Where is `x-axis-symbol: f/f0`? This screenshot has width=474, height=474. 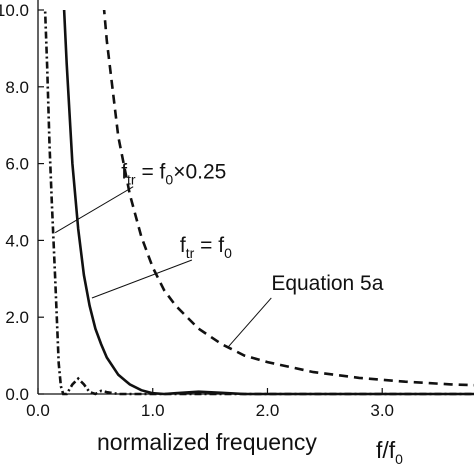 x-axis-symbol: f/f0 is located at coordinates (389, 452).